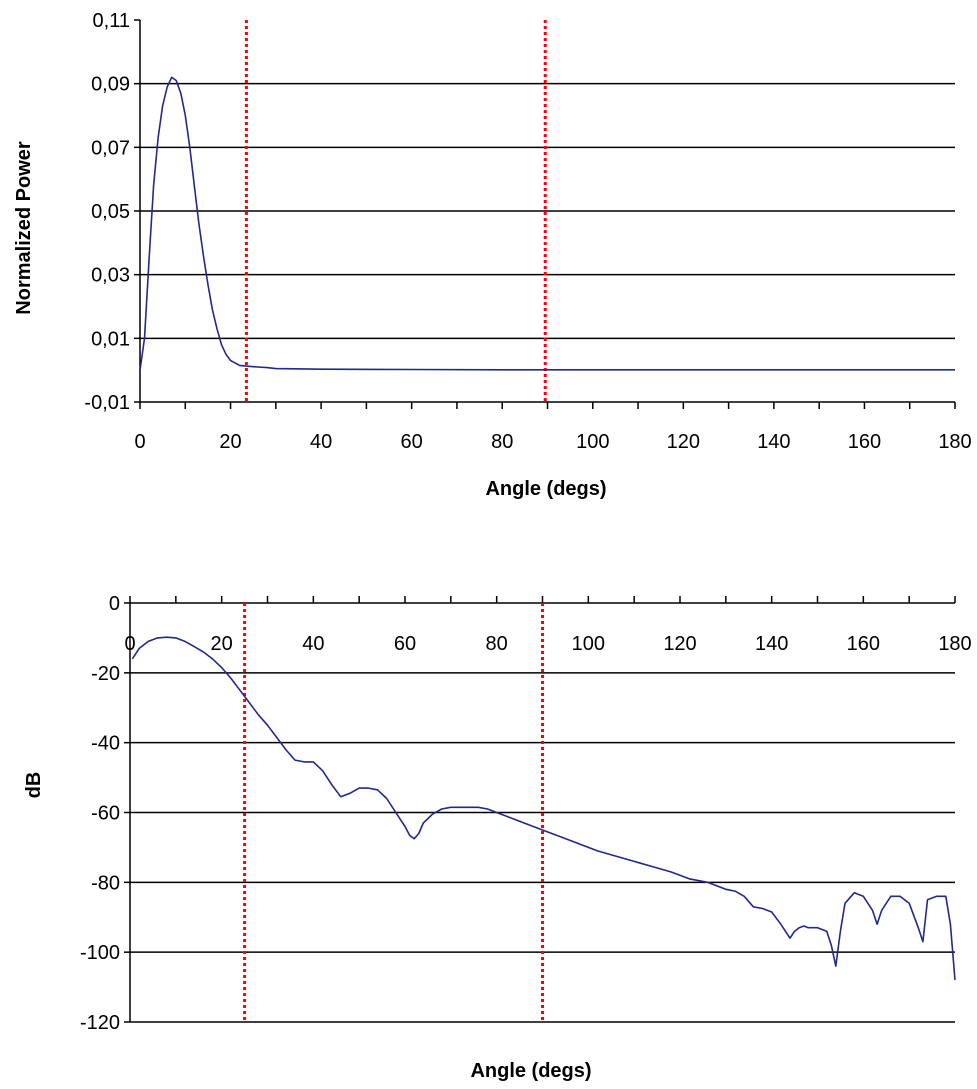  What do you see at coordinates (771, 644) in the screenshot?
I see `x-tick-label-db: 140` at bounding box center [771, 644].